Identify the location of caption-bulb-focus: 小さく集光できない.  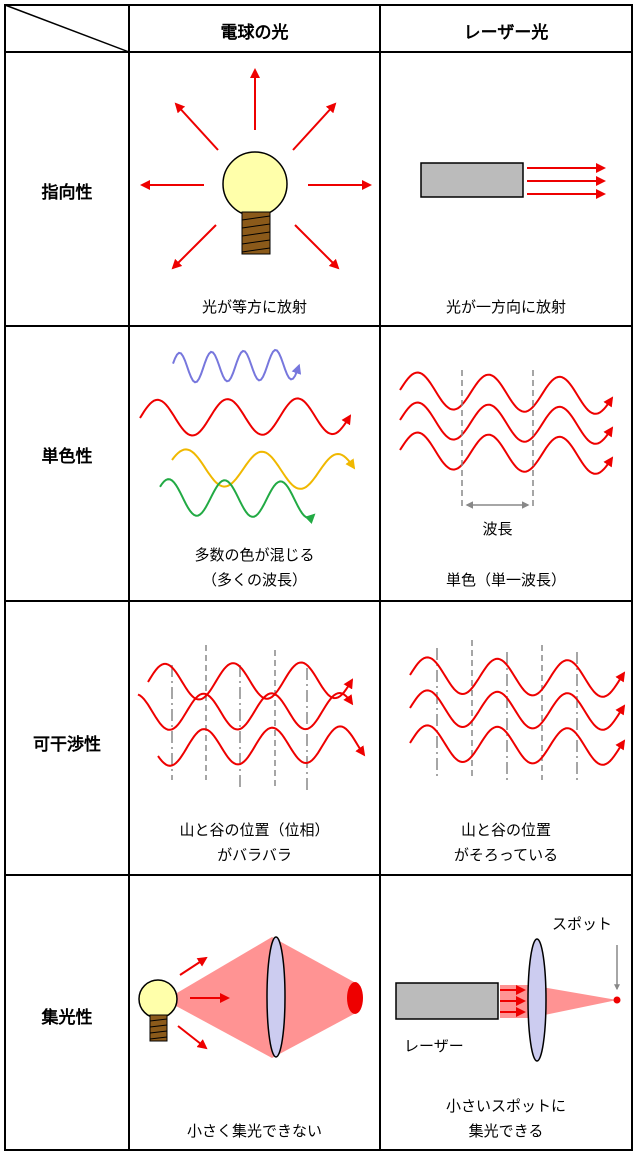
(254, 1131).